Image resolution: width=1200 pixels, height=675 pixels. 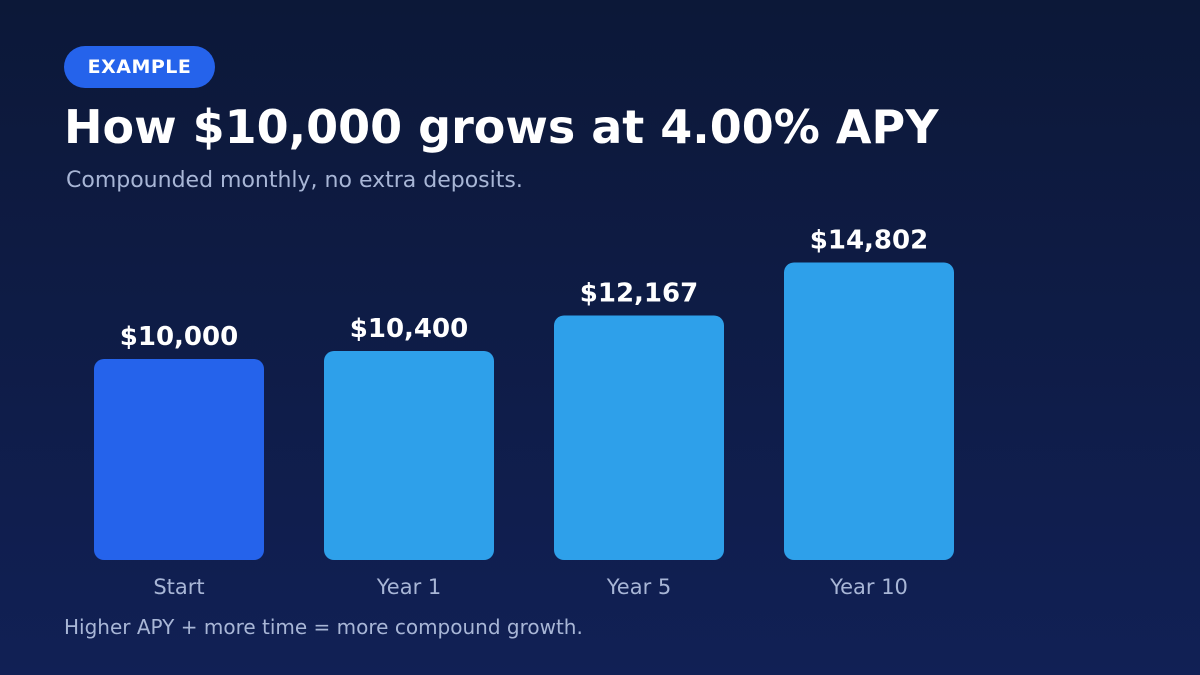 What do you see at coordinates (409, 587) in the screenshot?
I see `x-tick-label: Year 1` at bounding box center [409, 587].